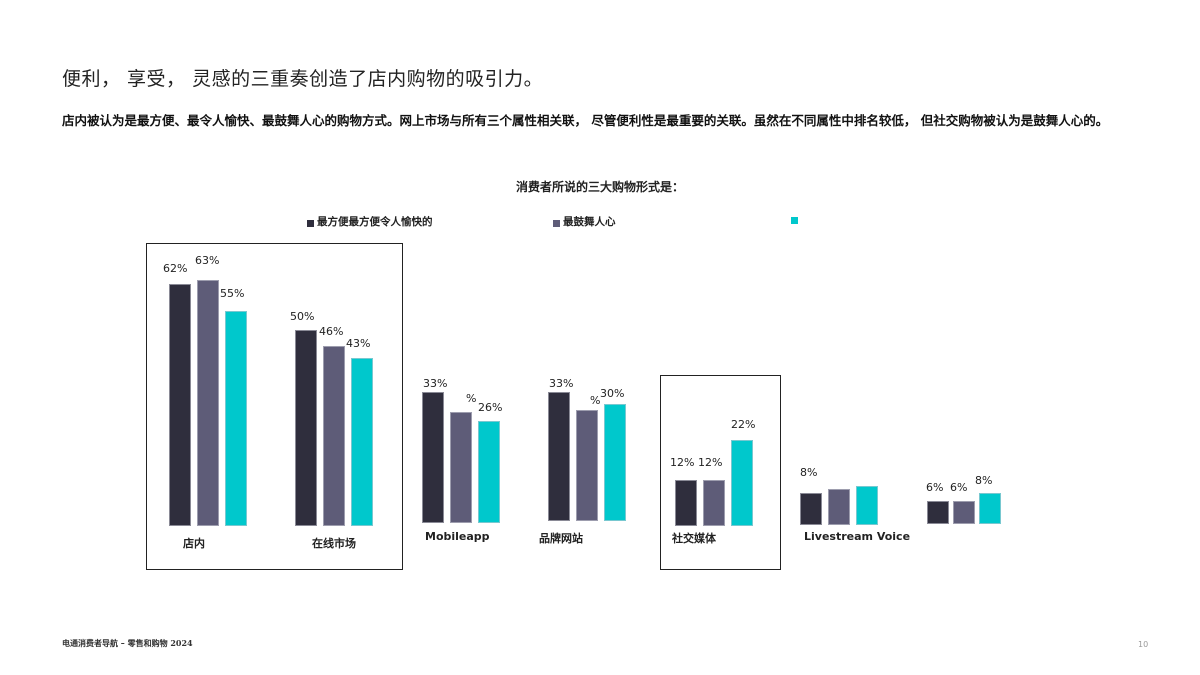 The height and width of the screenshot is (675, 1200). I want to click on category-label: Livestream Voice, so click(857, 536).